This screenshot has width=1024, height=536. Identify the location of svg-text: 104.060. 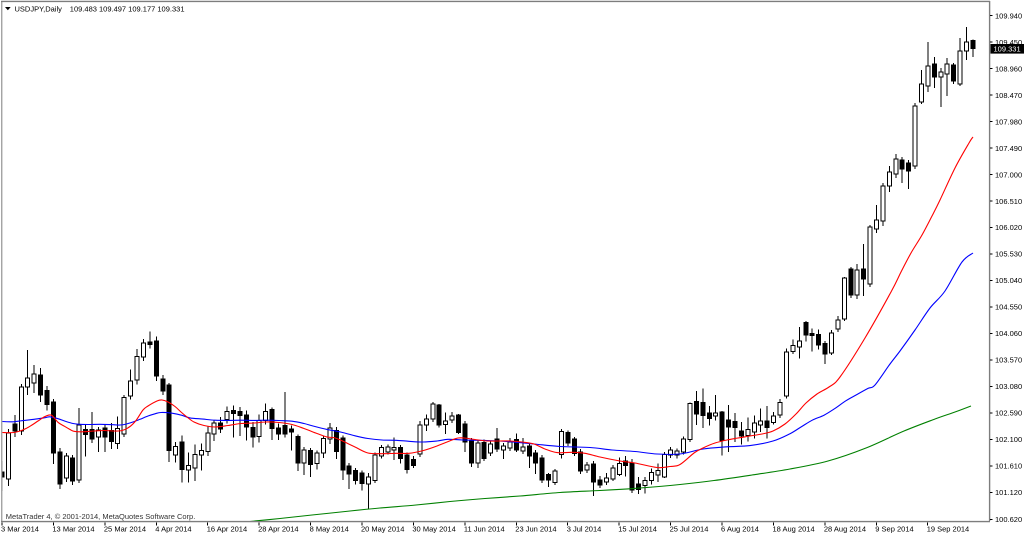
(1008, 333).